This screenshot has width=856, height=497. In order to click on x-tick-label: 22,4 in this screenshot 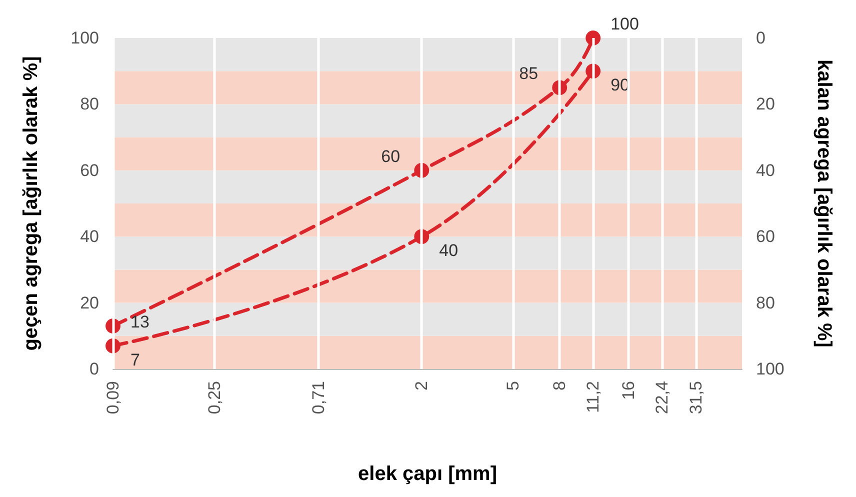, I will do `click(662, 397)`.